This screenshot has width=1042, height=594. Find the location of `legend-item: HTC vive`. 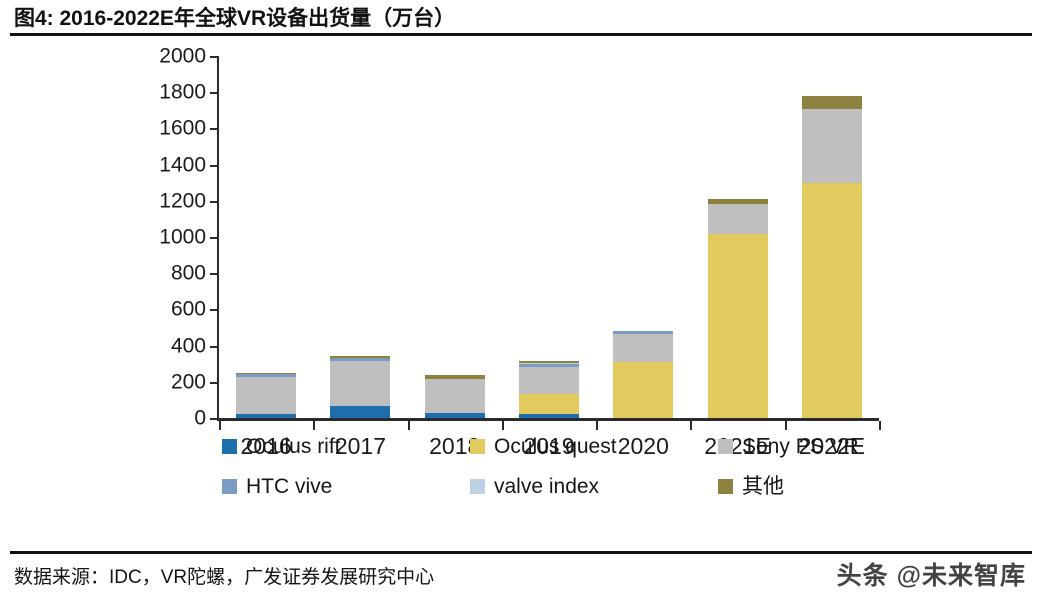

legend-item: HTC vive is located at coordinates (277, 486).